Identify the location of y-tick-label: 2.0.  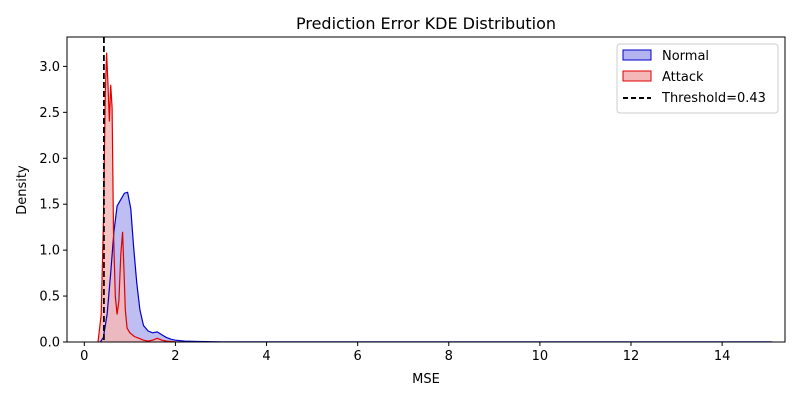
(49, 159).